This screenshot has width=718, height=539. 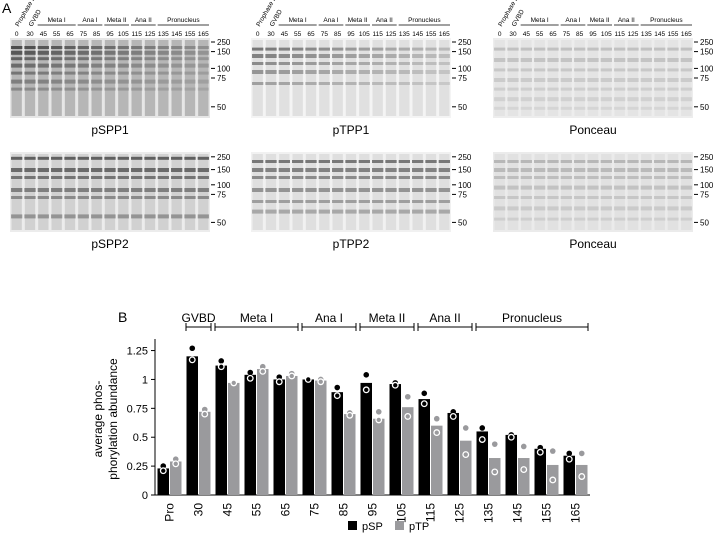 I want to click on lane-label: 30, so click(x=513, y=34).